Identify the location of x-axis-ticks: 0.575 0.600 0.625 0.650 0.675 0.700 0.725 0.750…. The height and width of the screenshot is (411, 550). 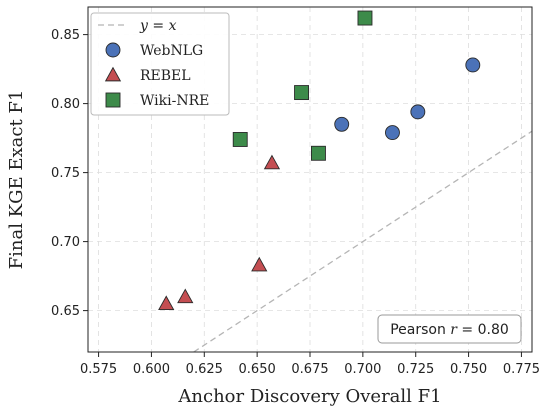
(310, 364).